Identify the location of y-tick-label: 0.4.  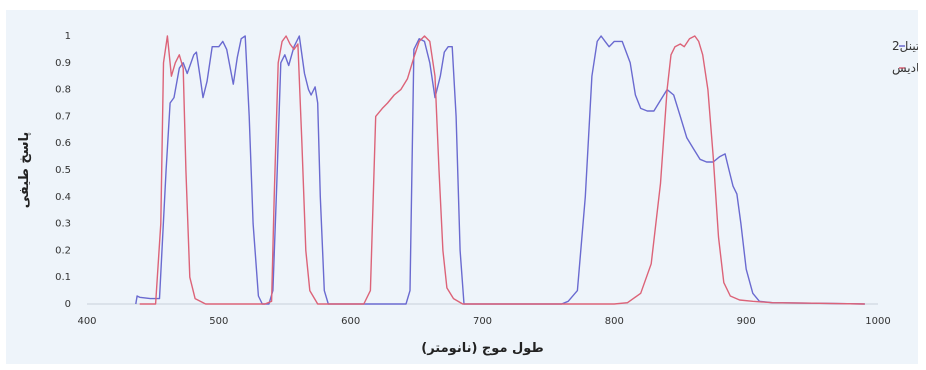
(63, 197).